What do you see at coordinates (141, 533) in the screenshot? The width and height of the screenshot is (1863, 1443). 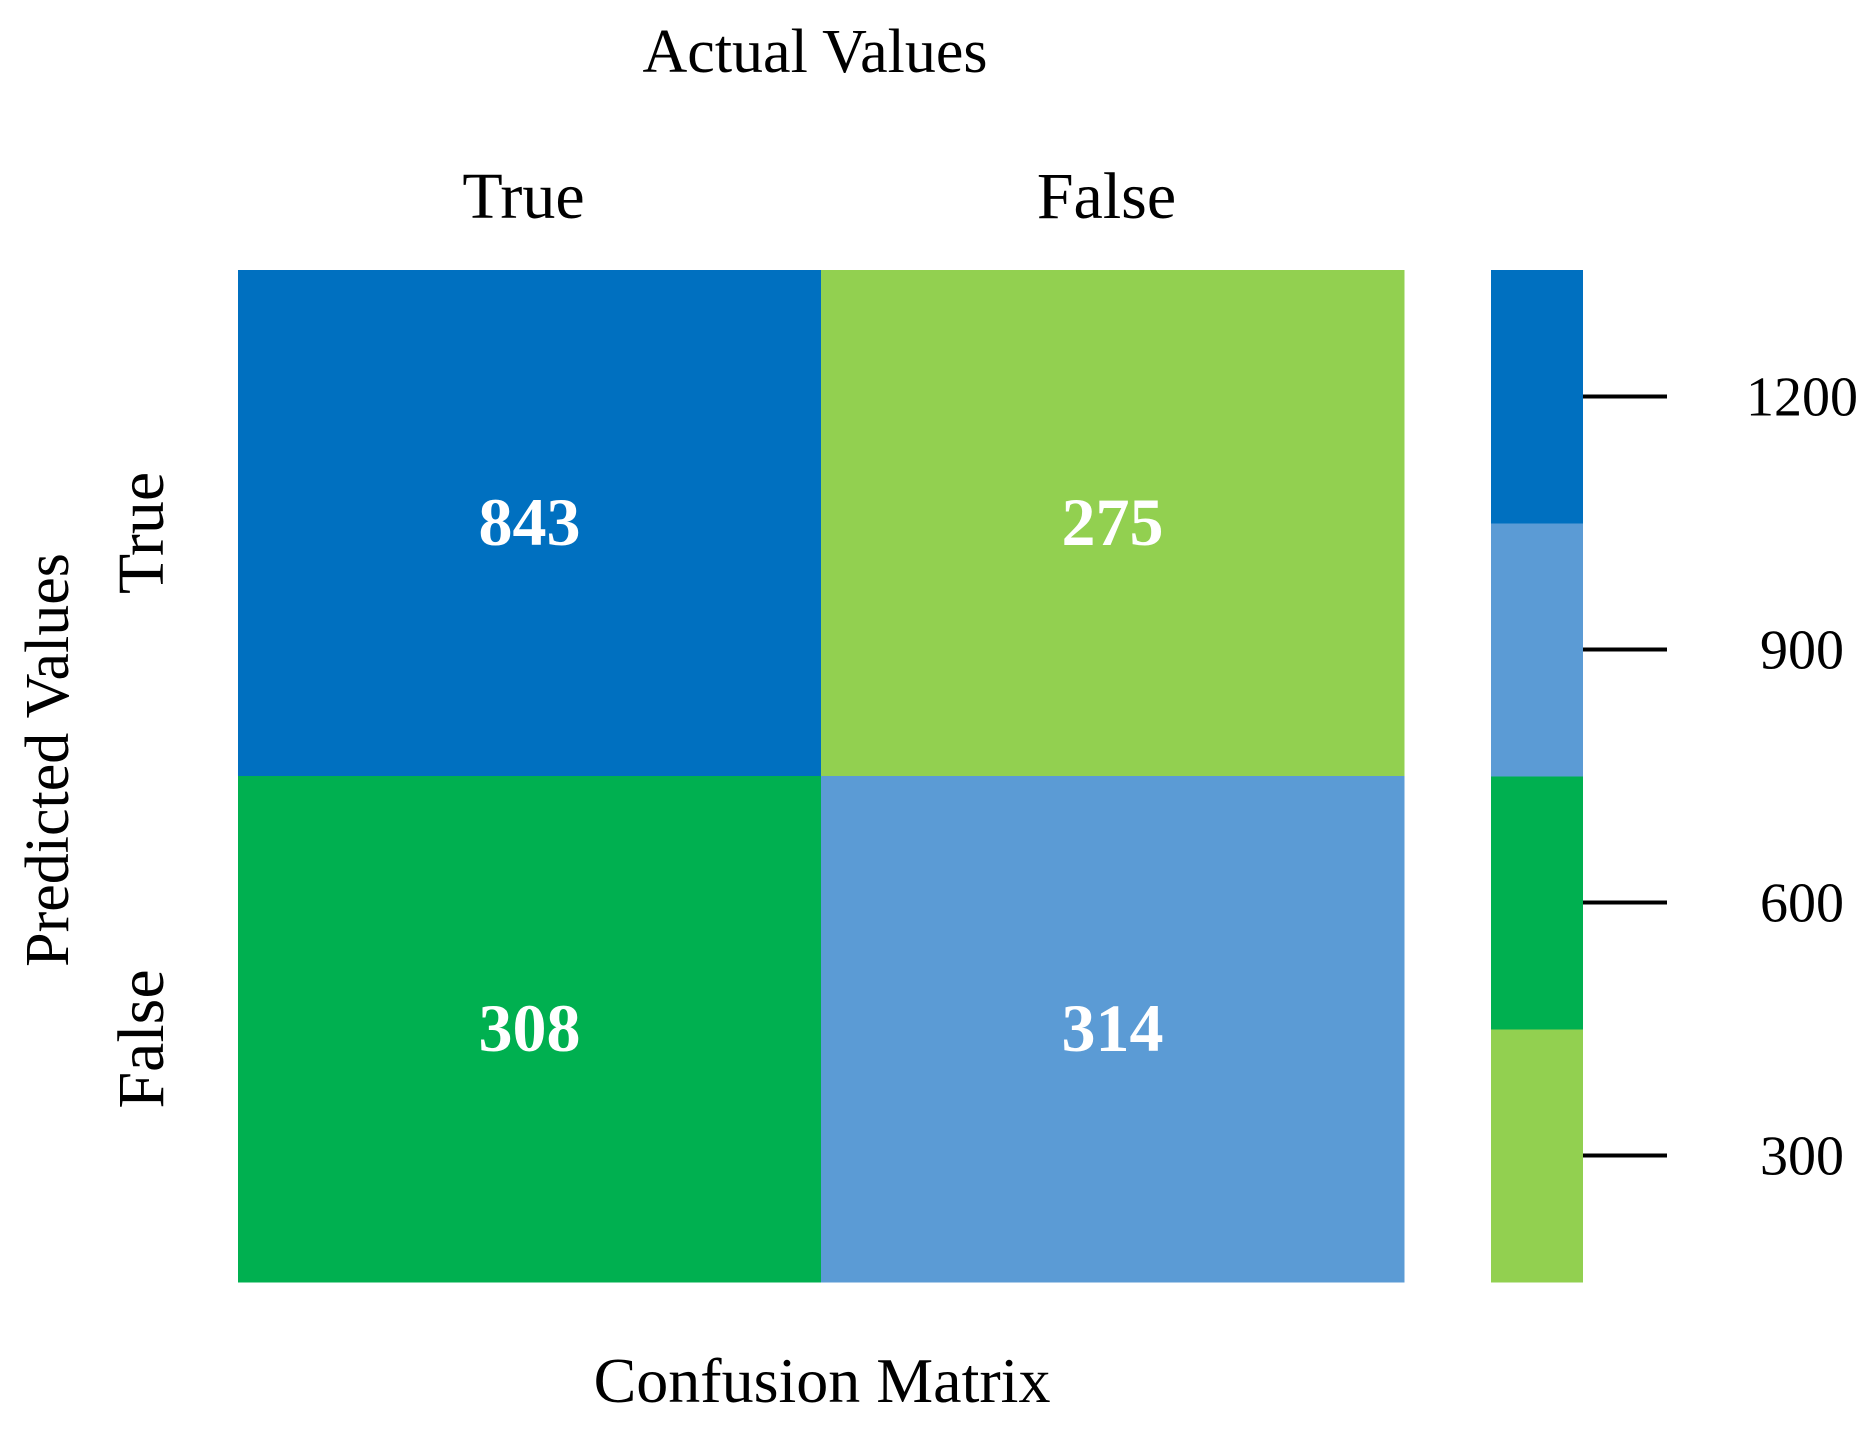 I see `row-label: True` at bounding box center [141, 533].